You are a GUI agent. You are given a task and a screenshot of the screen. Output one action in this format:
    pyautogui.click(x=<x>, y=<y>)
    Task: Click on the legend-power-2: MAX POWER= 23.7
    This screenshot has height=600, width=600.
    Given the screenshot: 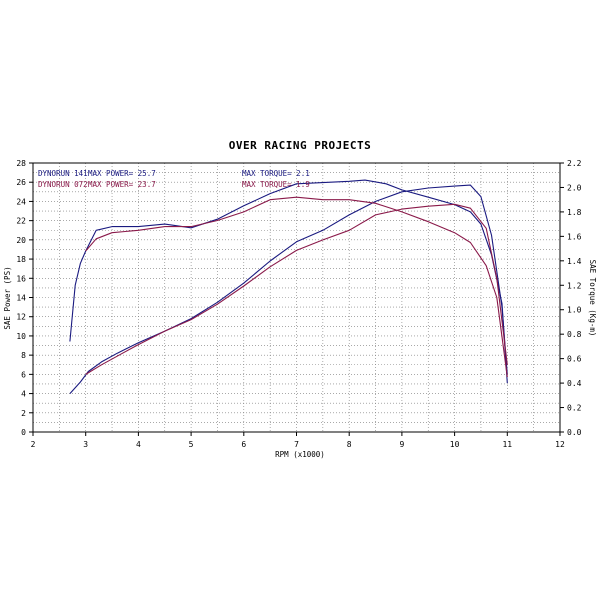 What is the action you would take?
    pyautogui.click(x=122, y=184)
    